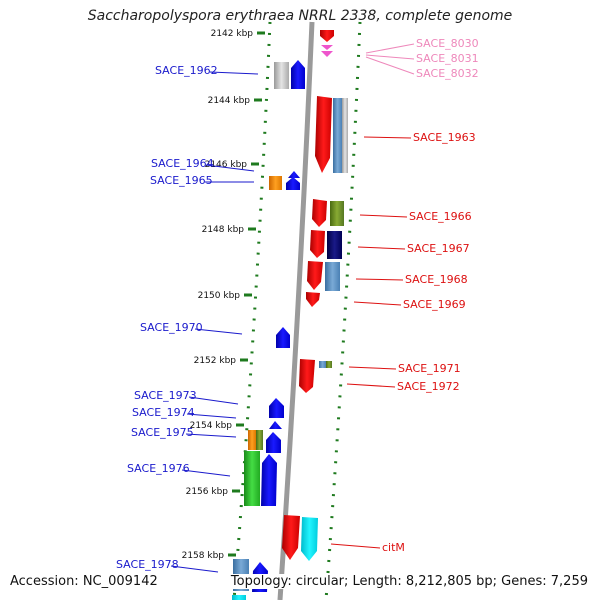  What do you see at coordinates (444, 137) in the screenshot?
I see `gene-label-right: SACE_1963` at bounding box center [444, 137].